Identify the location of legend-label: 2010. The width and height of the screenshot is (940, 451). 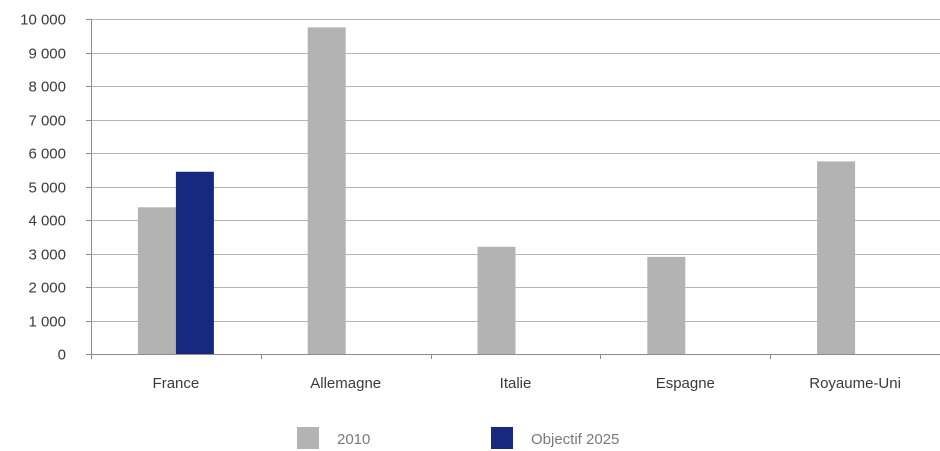
(353, 439).